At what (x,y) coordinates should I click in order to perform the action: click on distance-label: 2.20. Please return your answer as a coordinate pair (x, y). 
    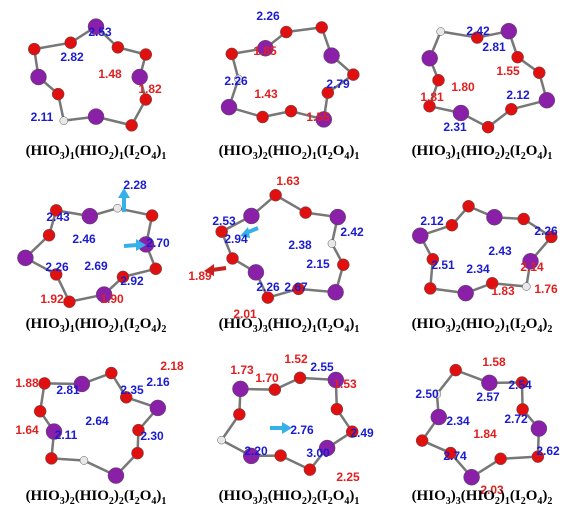
    Looking at the image, I should click on (256, 451).